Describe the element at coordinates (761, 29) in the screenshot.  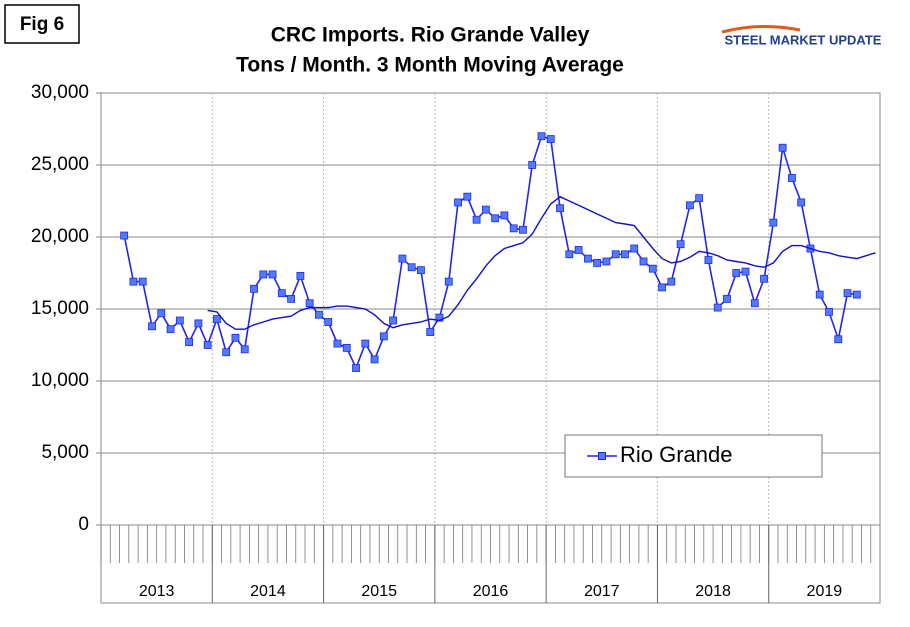
I see `logo-swoosh` at that location.